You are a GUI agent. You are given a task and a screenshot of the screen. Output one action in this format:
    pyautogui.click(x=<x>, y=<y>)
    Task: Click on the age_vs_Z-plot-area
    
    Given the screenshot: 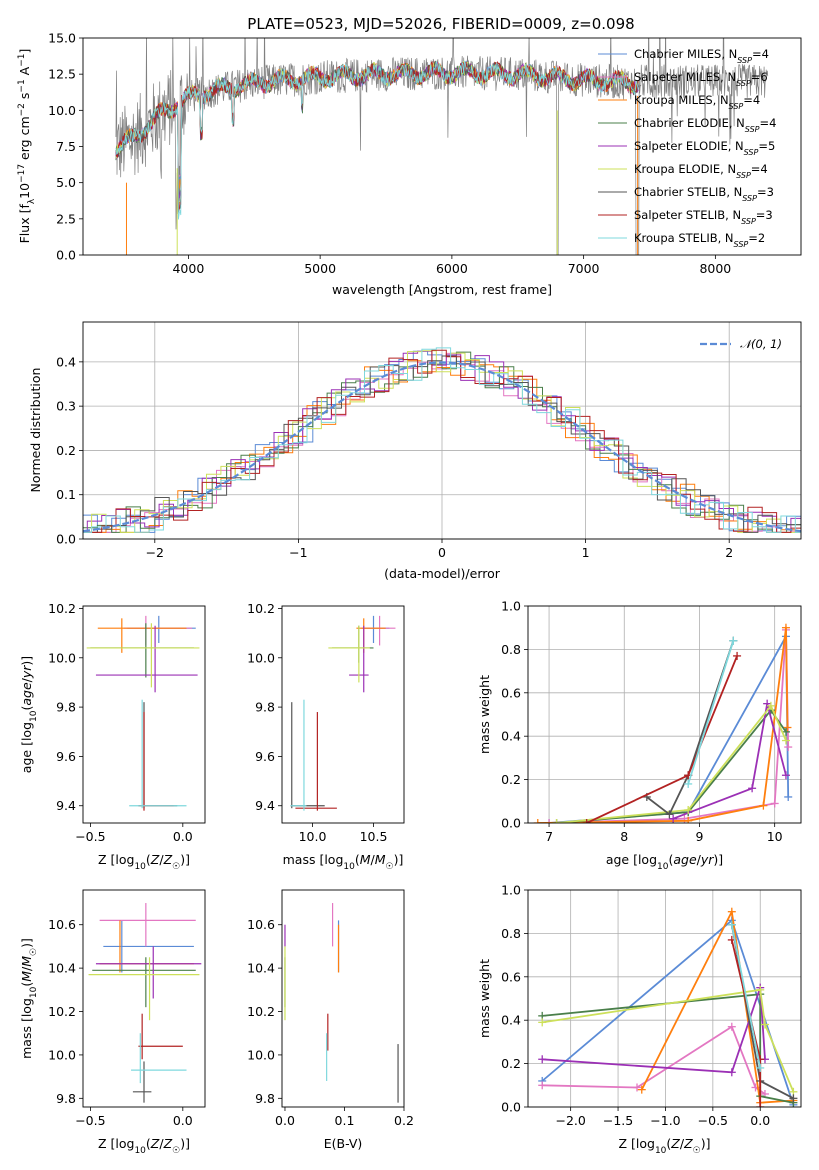 What is the action you would take?
    pyautogui.click(x=143, y=713)
    